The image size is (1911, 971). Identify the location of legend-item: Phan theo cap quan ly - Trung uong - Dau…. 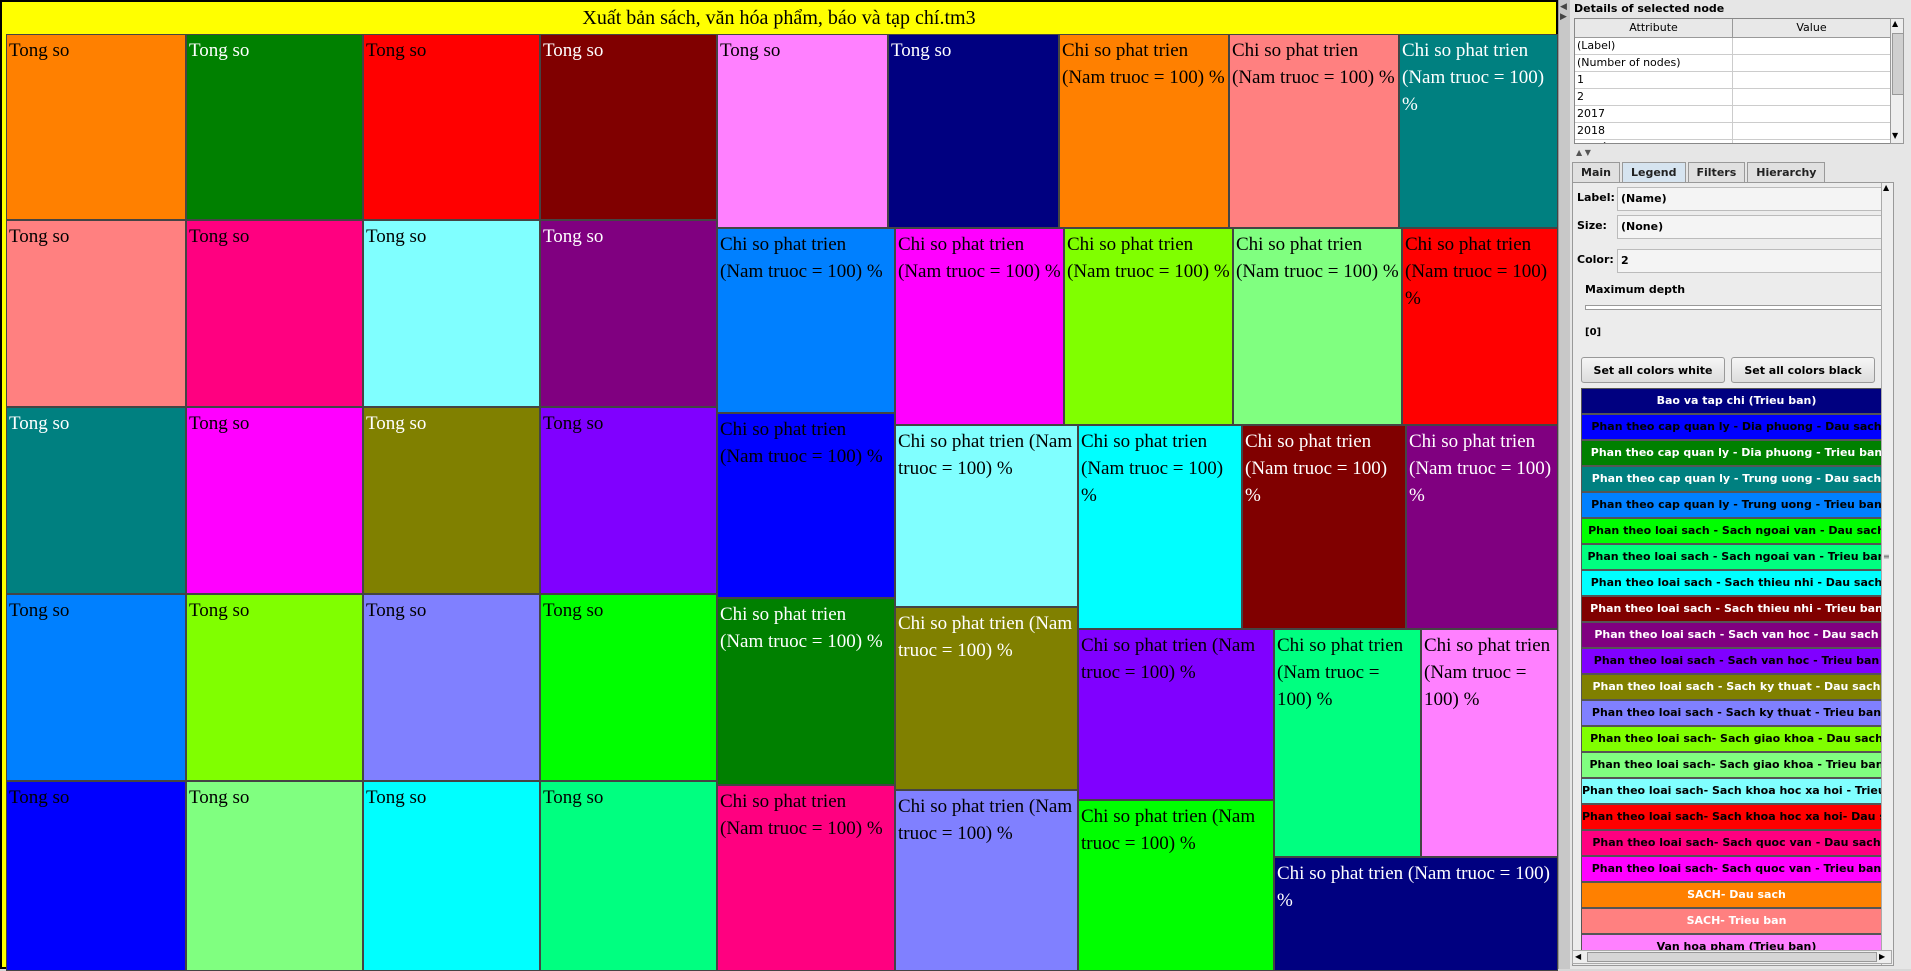
(1736, 479).